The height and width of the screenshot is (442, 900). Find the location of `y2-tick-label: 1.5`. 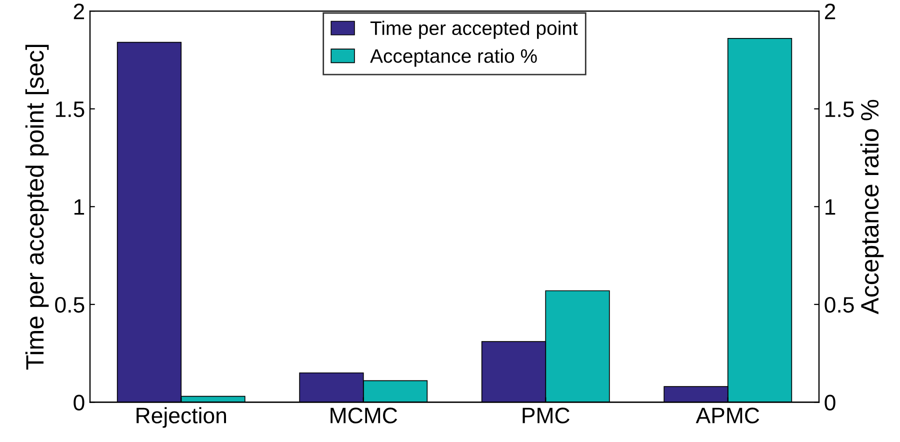

y2-tick-label: 1.5 is located at coordinates (840, 110).